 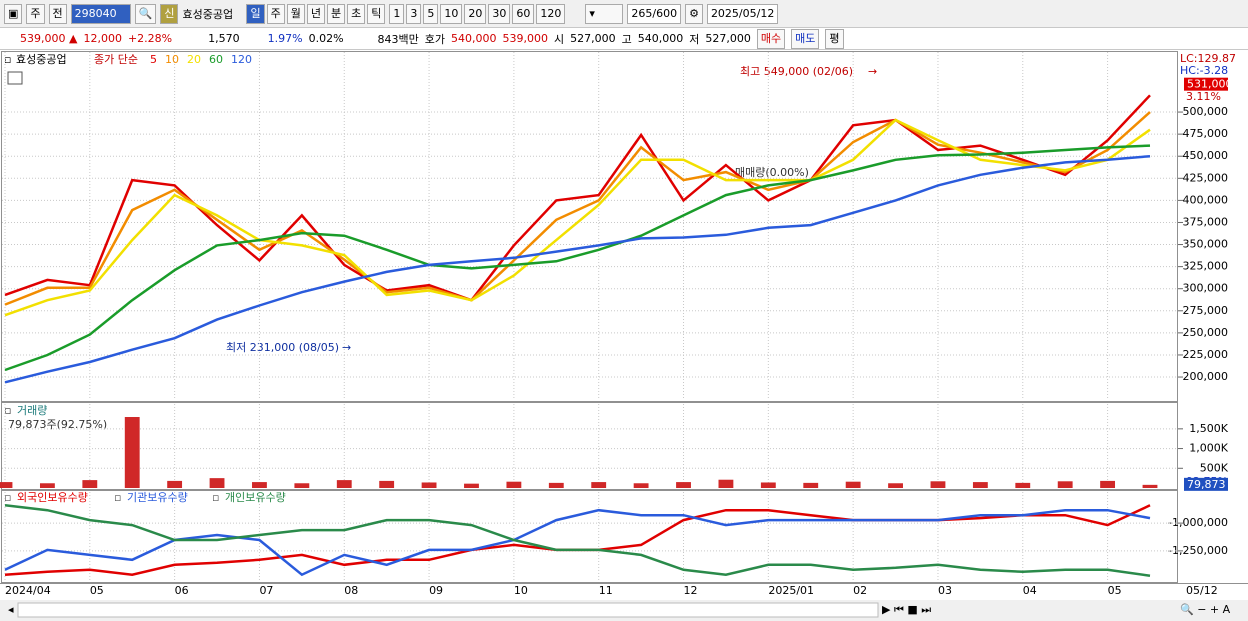 I want to click on low-annotation: 최저 231,000 (08/05), so click(x=282, y=347).